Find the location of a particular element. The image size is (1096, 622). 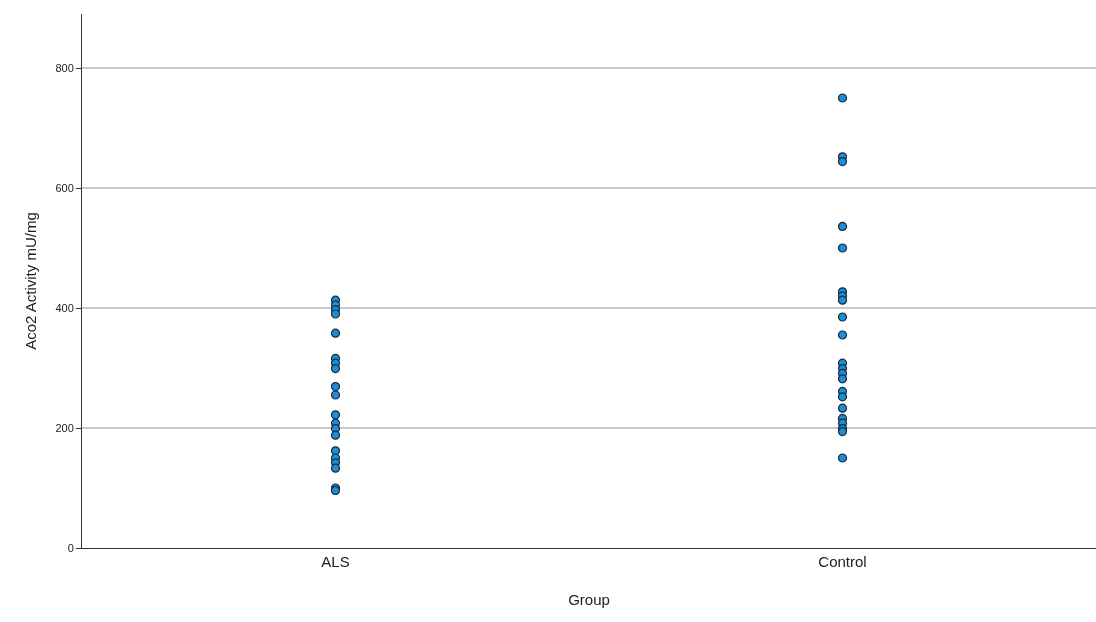

x-tick-label: ALS is located at coordinates (335, 561).